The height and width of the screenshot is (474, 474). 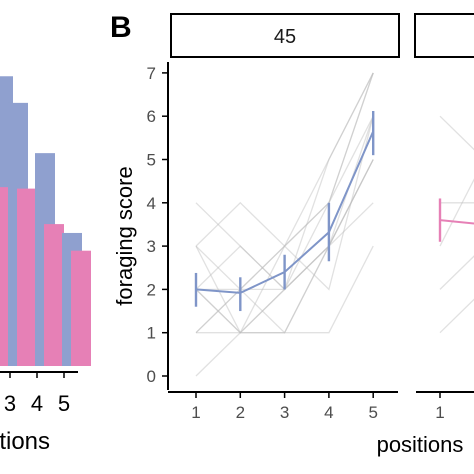 I want to click on y-tick-label-1: 1, so click(x=151, y=333).